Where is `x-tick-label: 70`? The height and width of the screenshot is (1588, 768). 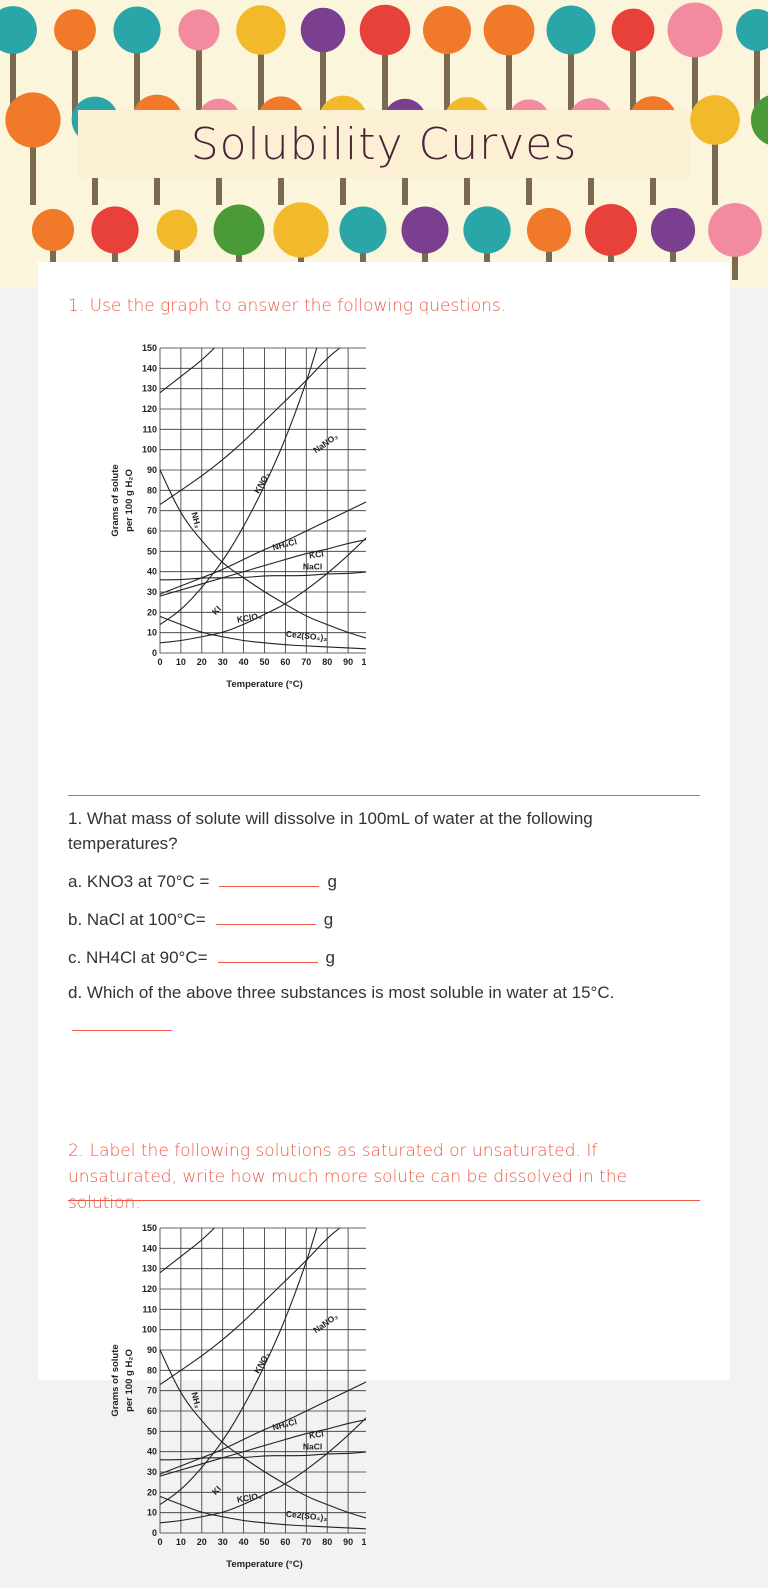
x-tick-label: 70 is located at coordinates (306, 1542).